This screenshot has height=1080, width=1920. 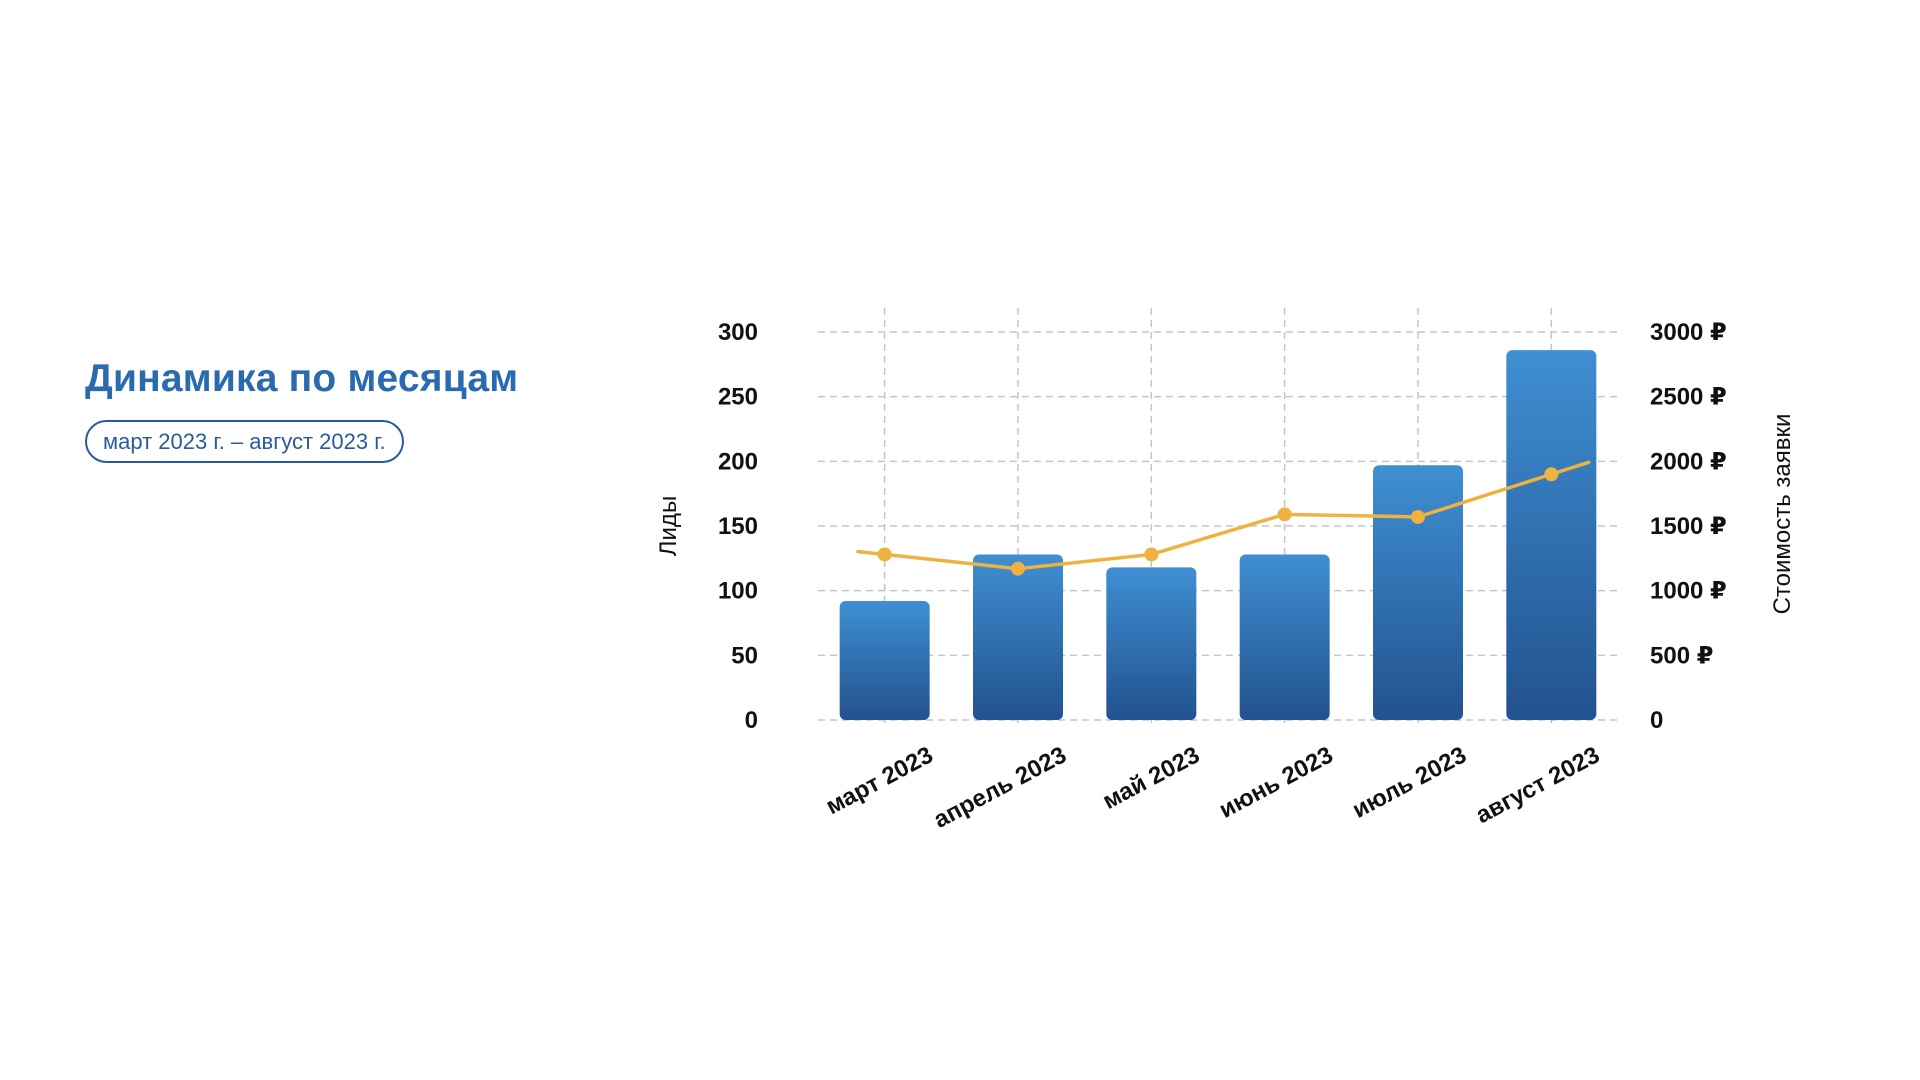 I want to click on y-tick-left: 200, so click(x=738, y=461).